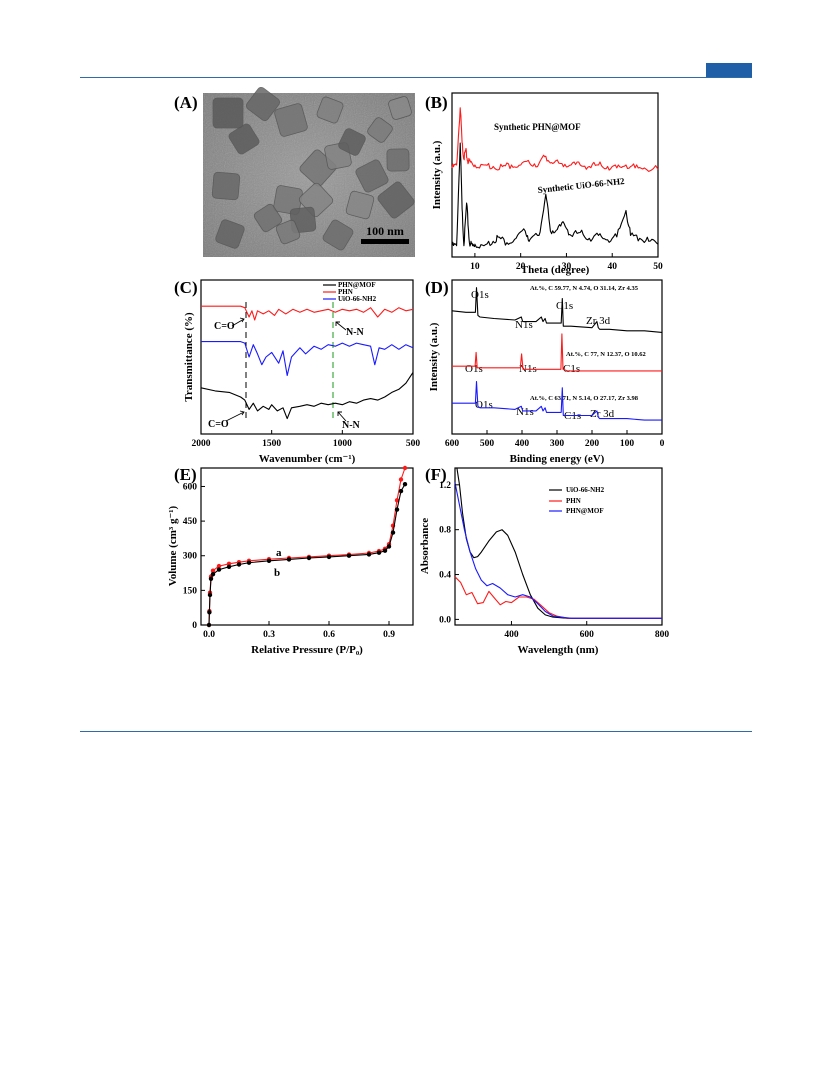 Image resolution: width=833 pixels, height=1091 pixels. What do you see at coordinates (307, 650) in the screenshot?
I see `xlabel-e: Relative Pressure (P/P₀)` at bounding box center [307, 650].